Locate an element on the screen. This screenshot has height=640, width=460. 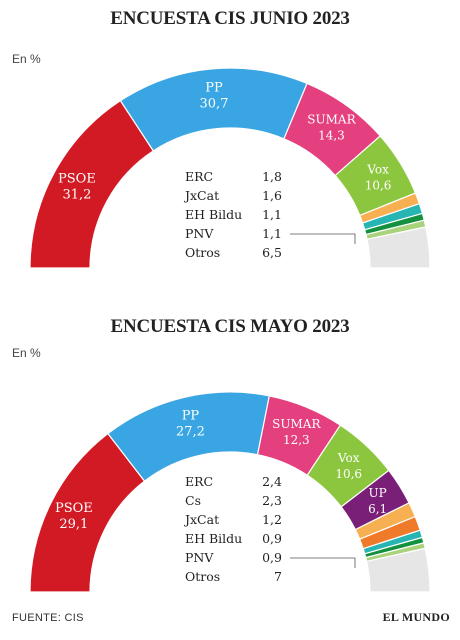
table-value-erc: 1,8 is located at coordinates (272, 176).